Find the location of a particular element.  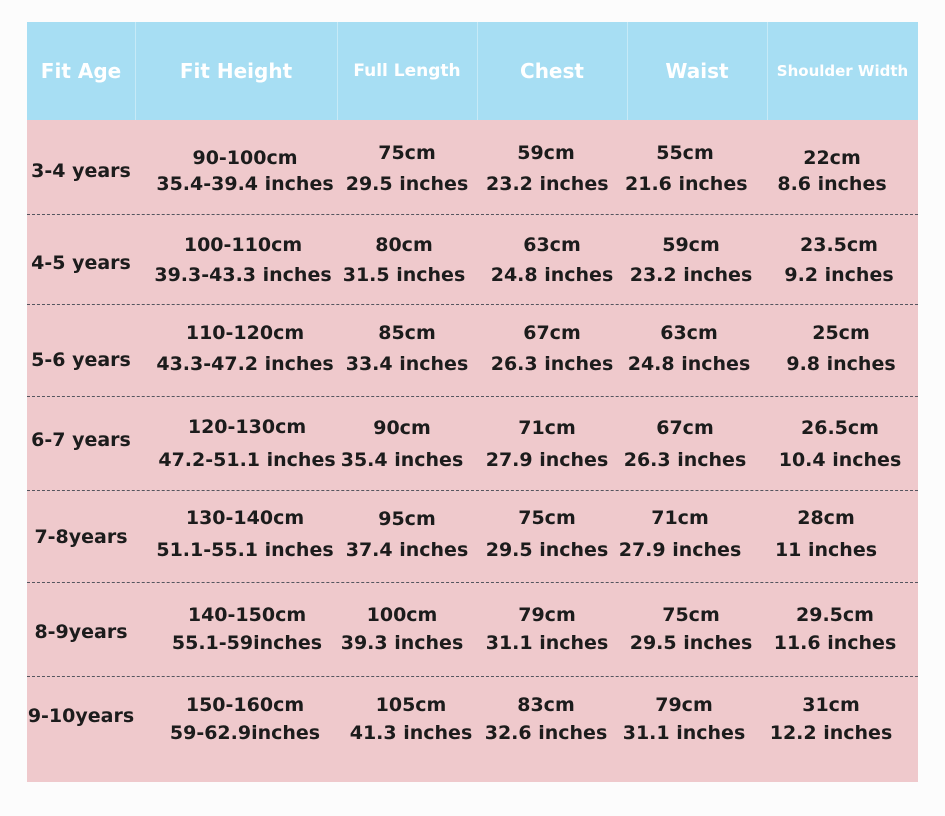

chest-cm: 75cm is located at coordinates (547, 518).